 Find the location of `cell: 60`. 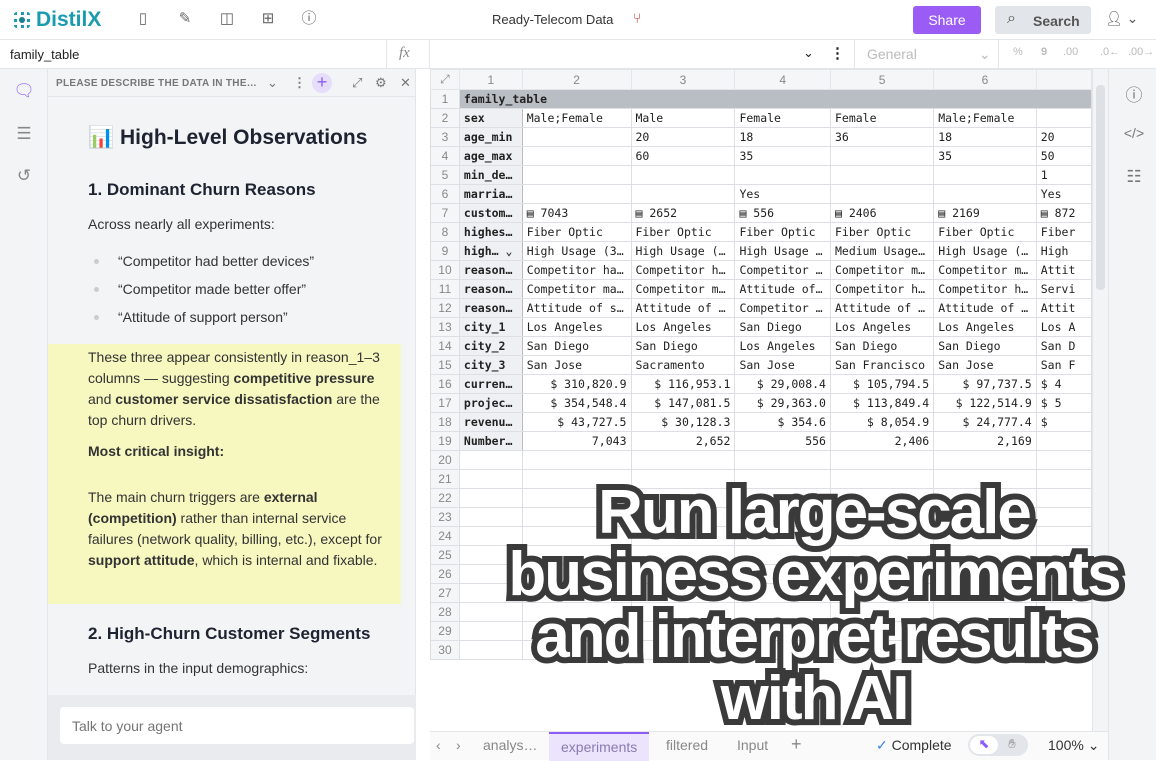

cell: 60 is located at coordinates (683, 156).